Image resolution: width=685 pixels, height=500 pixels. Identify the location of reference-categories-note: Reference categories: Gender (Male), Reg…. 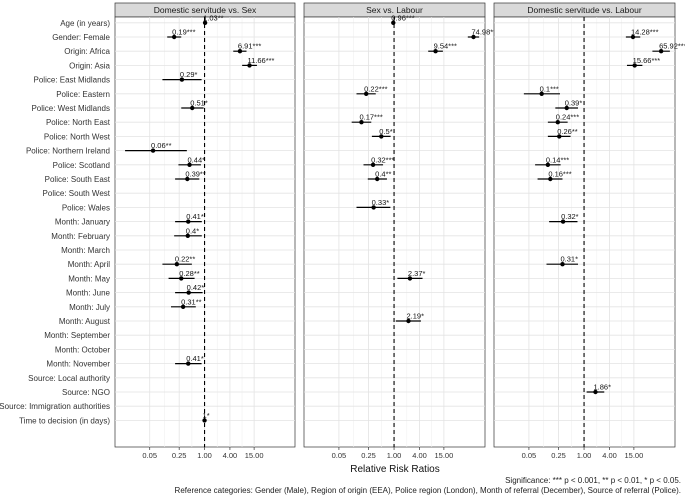
(427, 490).